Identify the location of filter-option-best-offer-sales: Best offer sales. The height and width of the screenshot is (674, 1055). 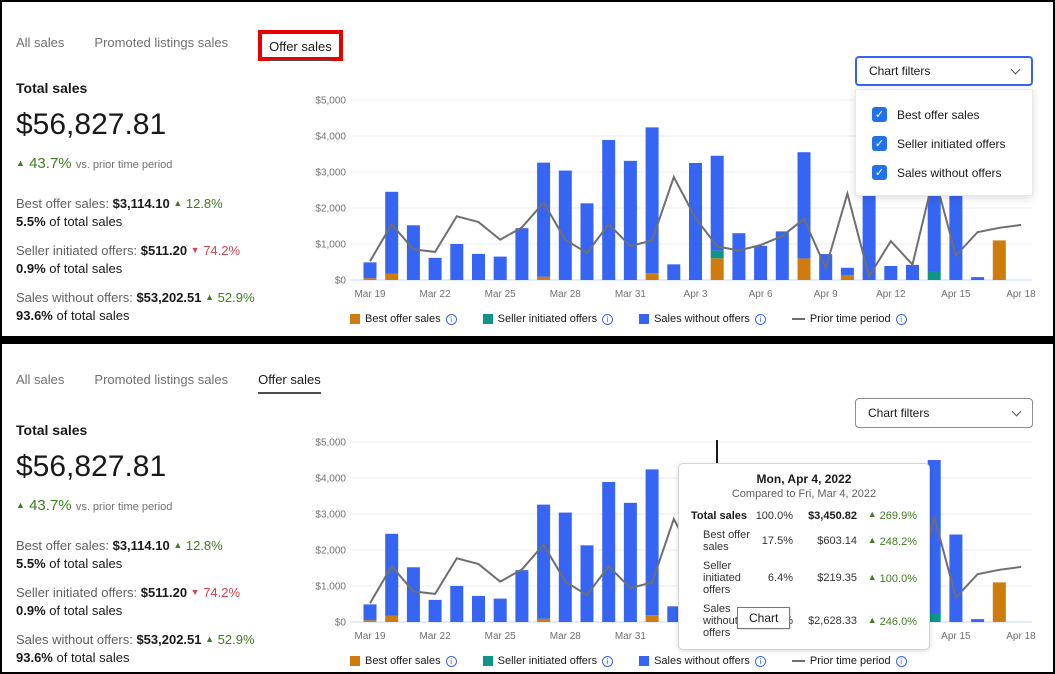
(944, 114).